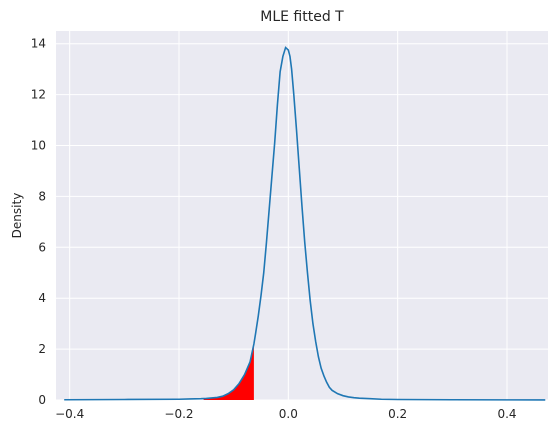 This screenshot has height=433, width=560. I want to click on y-tick-label: 6, so click(42, 247).